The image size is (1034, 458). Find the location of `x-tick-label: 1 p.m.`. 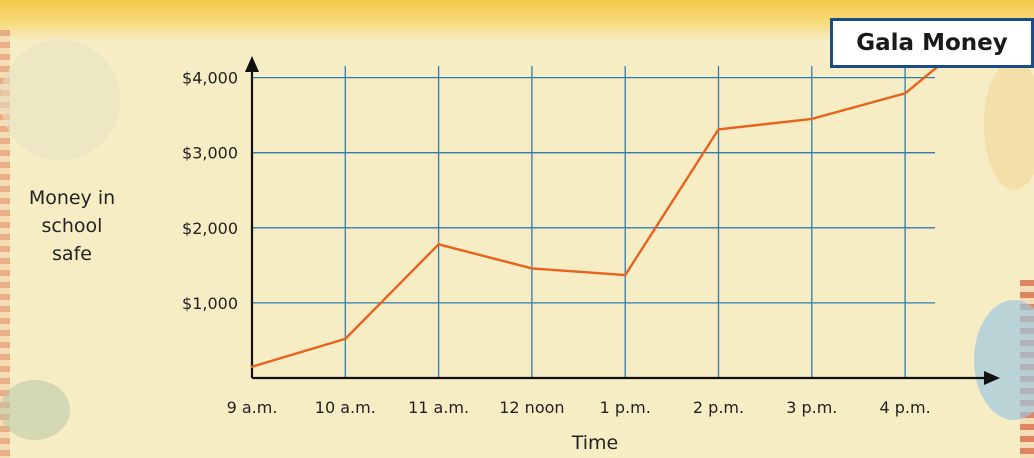

x-tick-label: 1 p.m. is located at coordinates (625, 407).